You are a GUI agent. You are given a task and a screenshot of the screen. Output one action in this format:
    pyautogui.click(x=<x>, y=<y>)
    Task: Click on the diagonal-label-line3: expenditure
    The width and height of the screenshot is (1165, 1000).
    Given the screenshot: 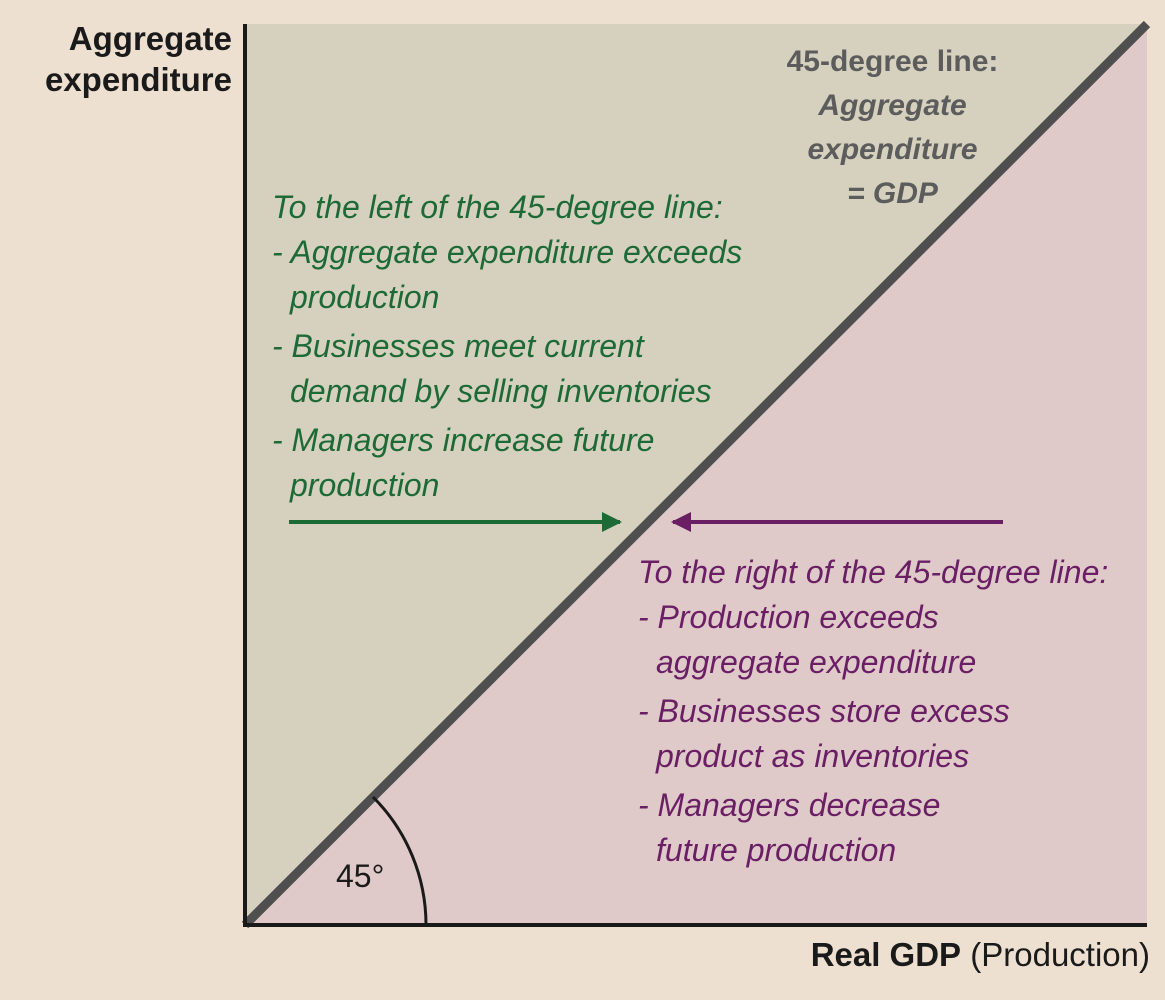 What is the action you would take?
    pyautogui.click(x=892, y=150)
    